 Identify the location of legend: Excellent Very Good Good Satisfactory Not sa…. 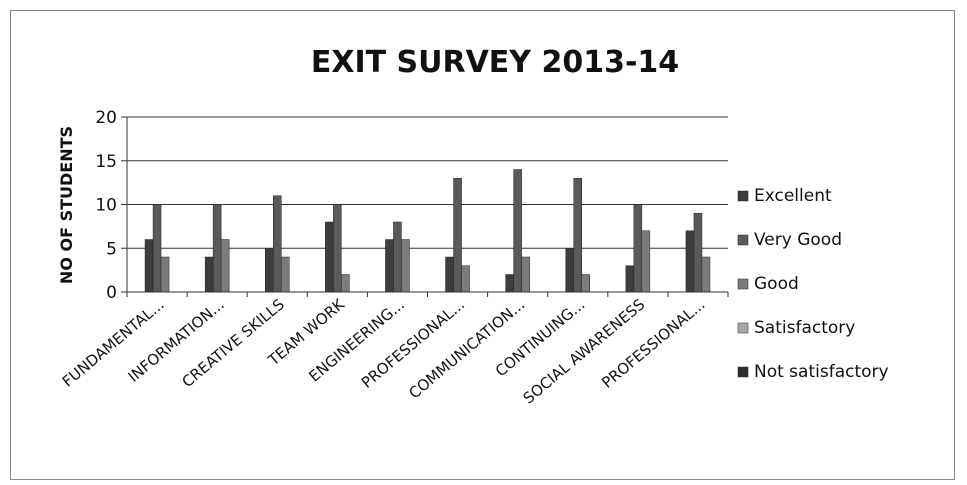
(813, 284).